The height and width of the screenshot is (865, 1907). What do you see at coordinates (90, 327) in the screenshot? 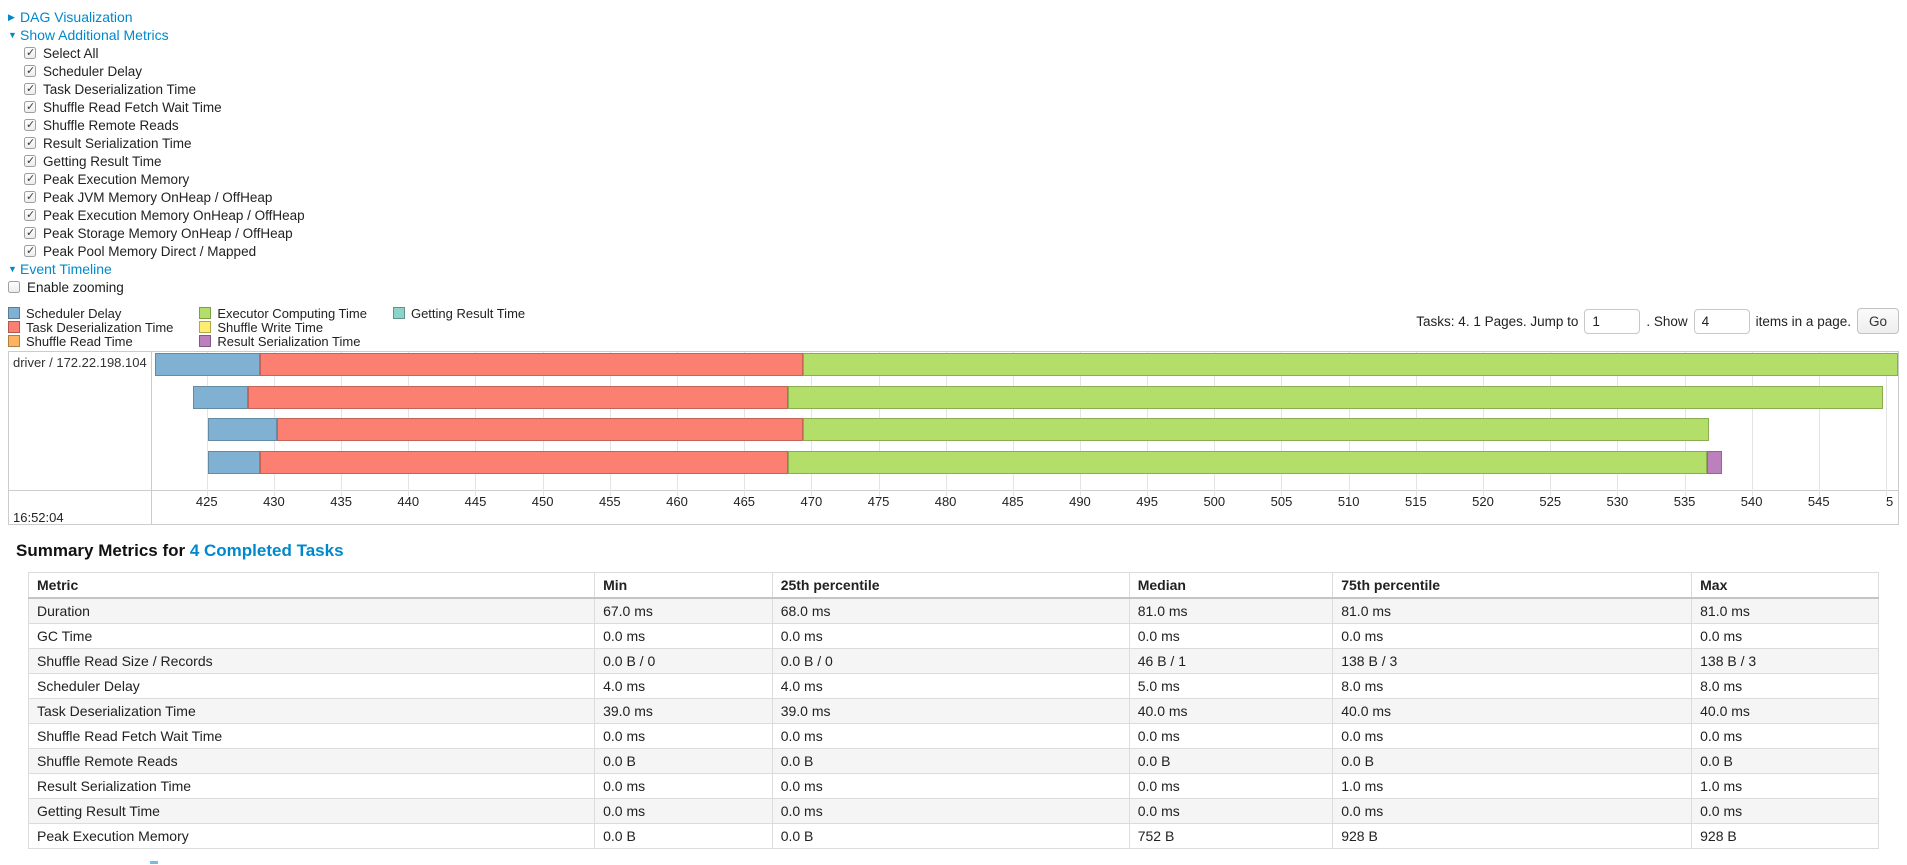
I see `legend-item: Task Deserialization Time` at bounding box center [90, 327].